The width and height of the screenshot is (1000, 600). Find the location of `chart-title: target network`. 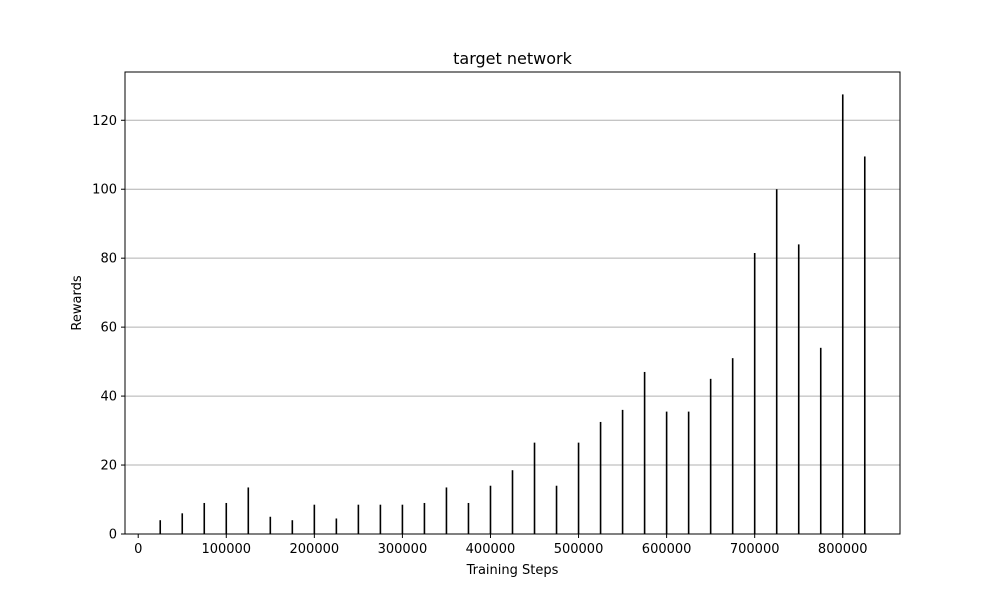

chart-title: target network is located at coordinates (512, 58).